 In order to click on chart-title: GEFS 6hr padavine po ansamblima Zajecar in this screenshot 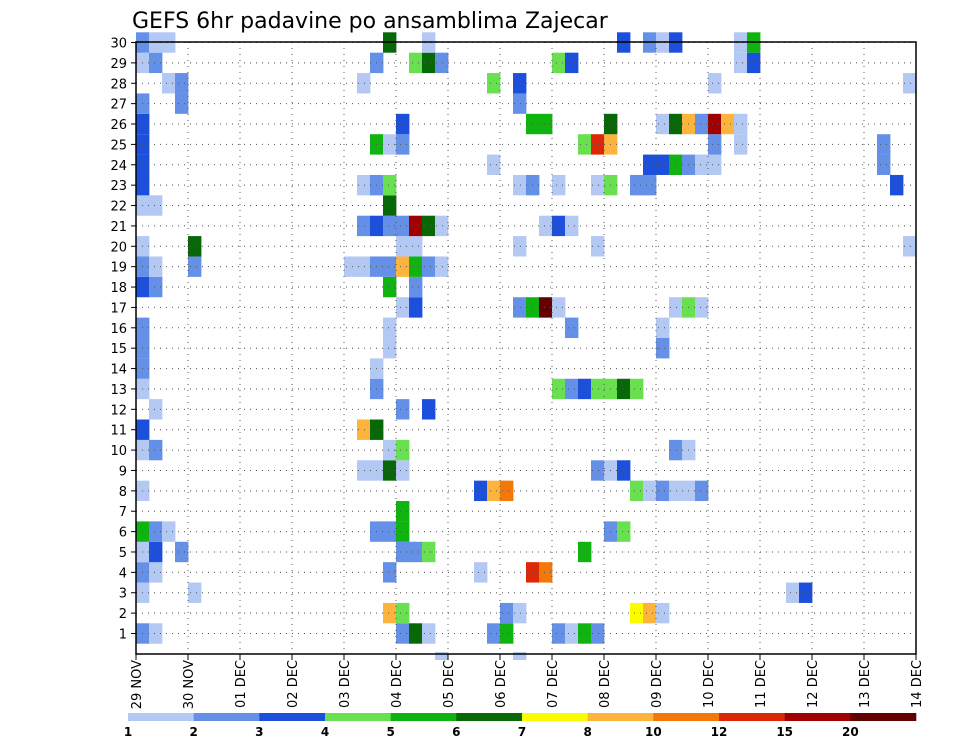, I will do `click(370, 21)`.